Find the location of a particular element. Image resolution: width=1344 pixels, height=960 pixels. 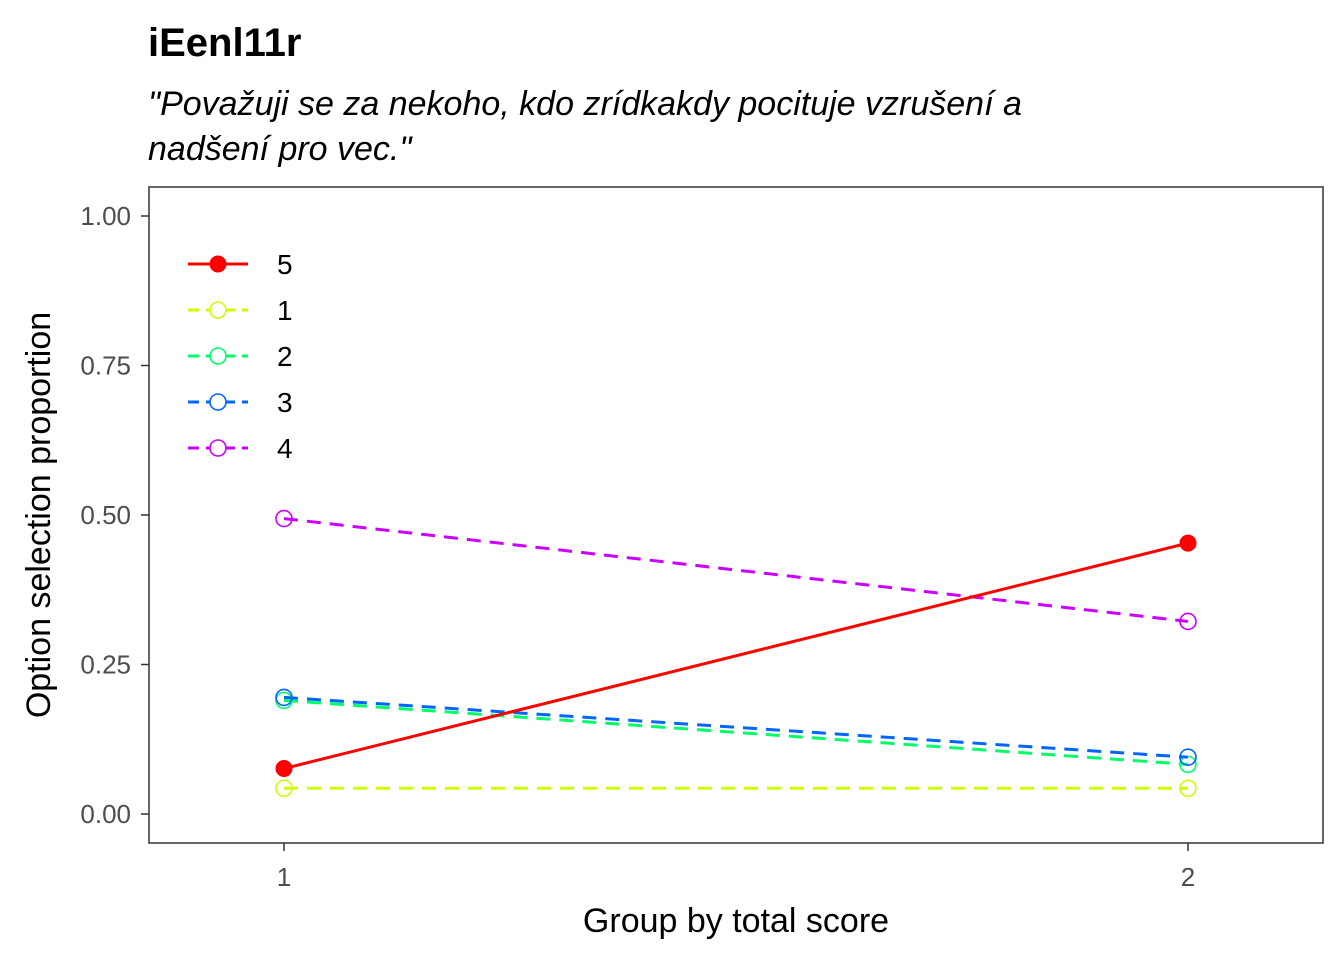

legend-item-5: 5 is located at coordinates (240, 264).